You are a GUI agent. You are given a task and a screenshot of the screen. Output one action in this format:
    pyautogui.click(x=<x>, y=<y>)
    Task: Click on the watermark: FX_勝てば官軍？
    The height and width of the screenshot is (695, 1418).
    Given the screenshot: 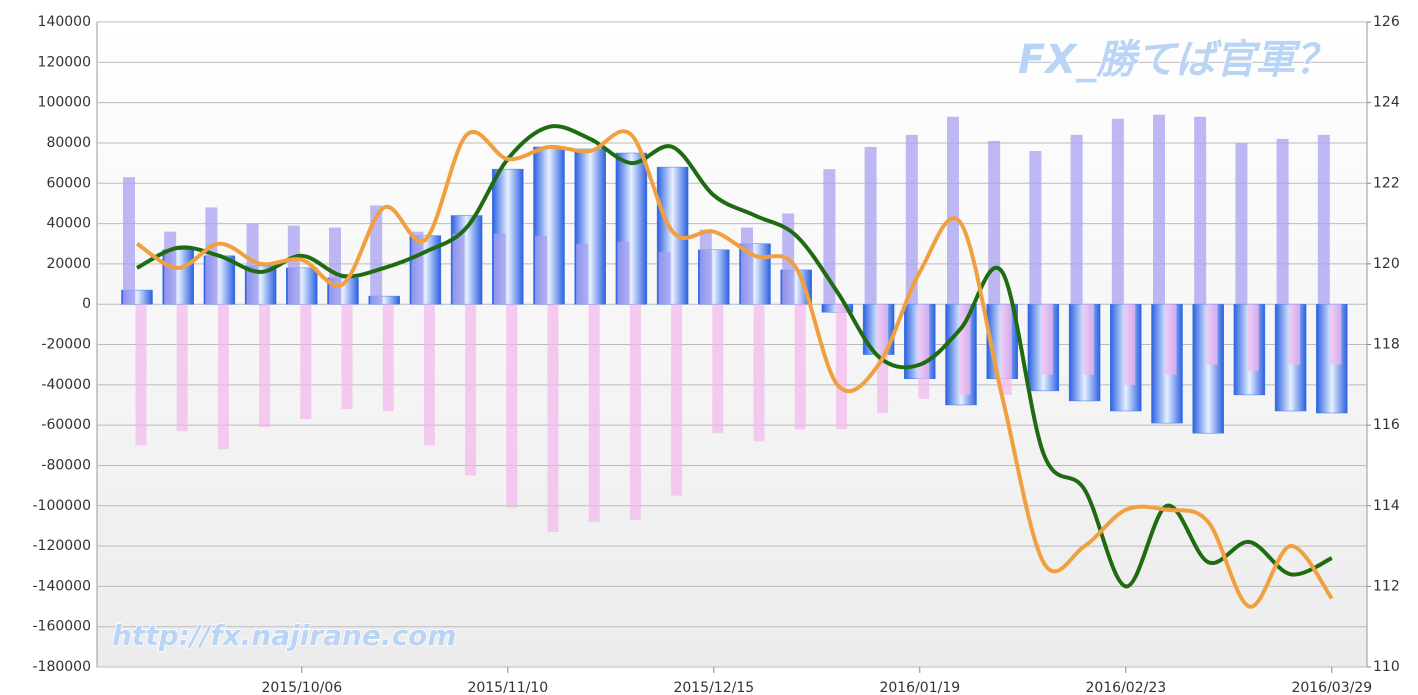 What is the action you would take?
    pyautogui.click(x=1176, y=60)
    